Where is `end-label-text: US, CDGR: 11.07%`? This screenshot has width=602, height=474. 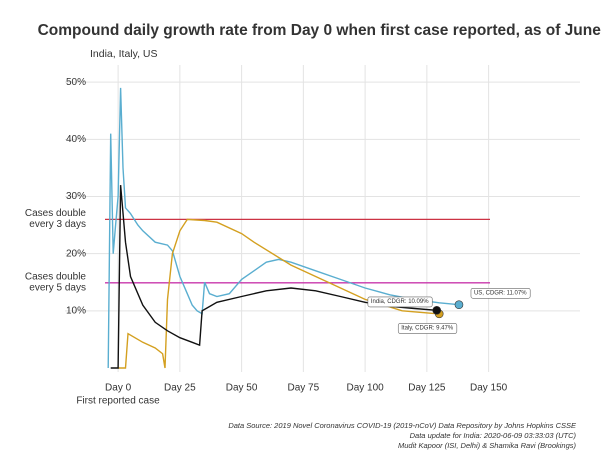 end-label-text: US, CDGR: 11.07% is located at coordinates (500, 293).